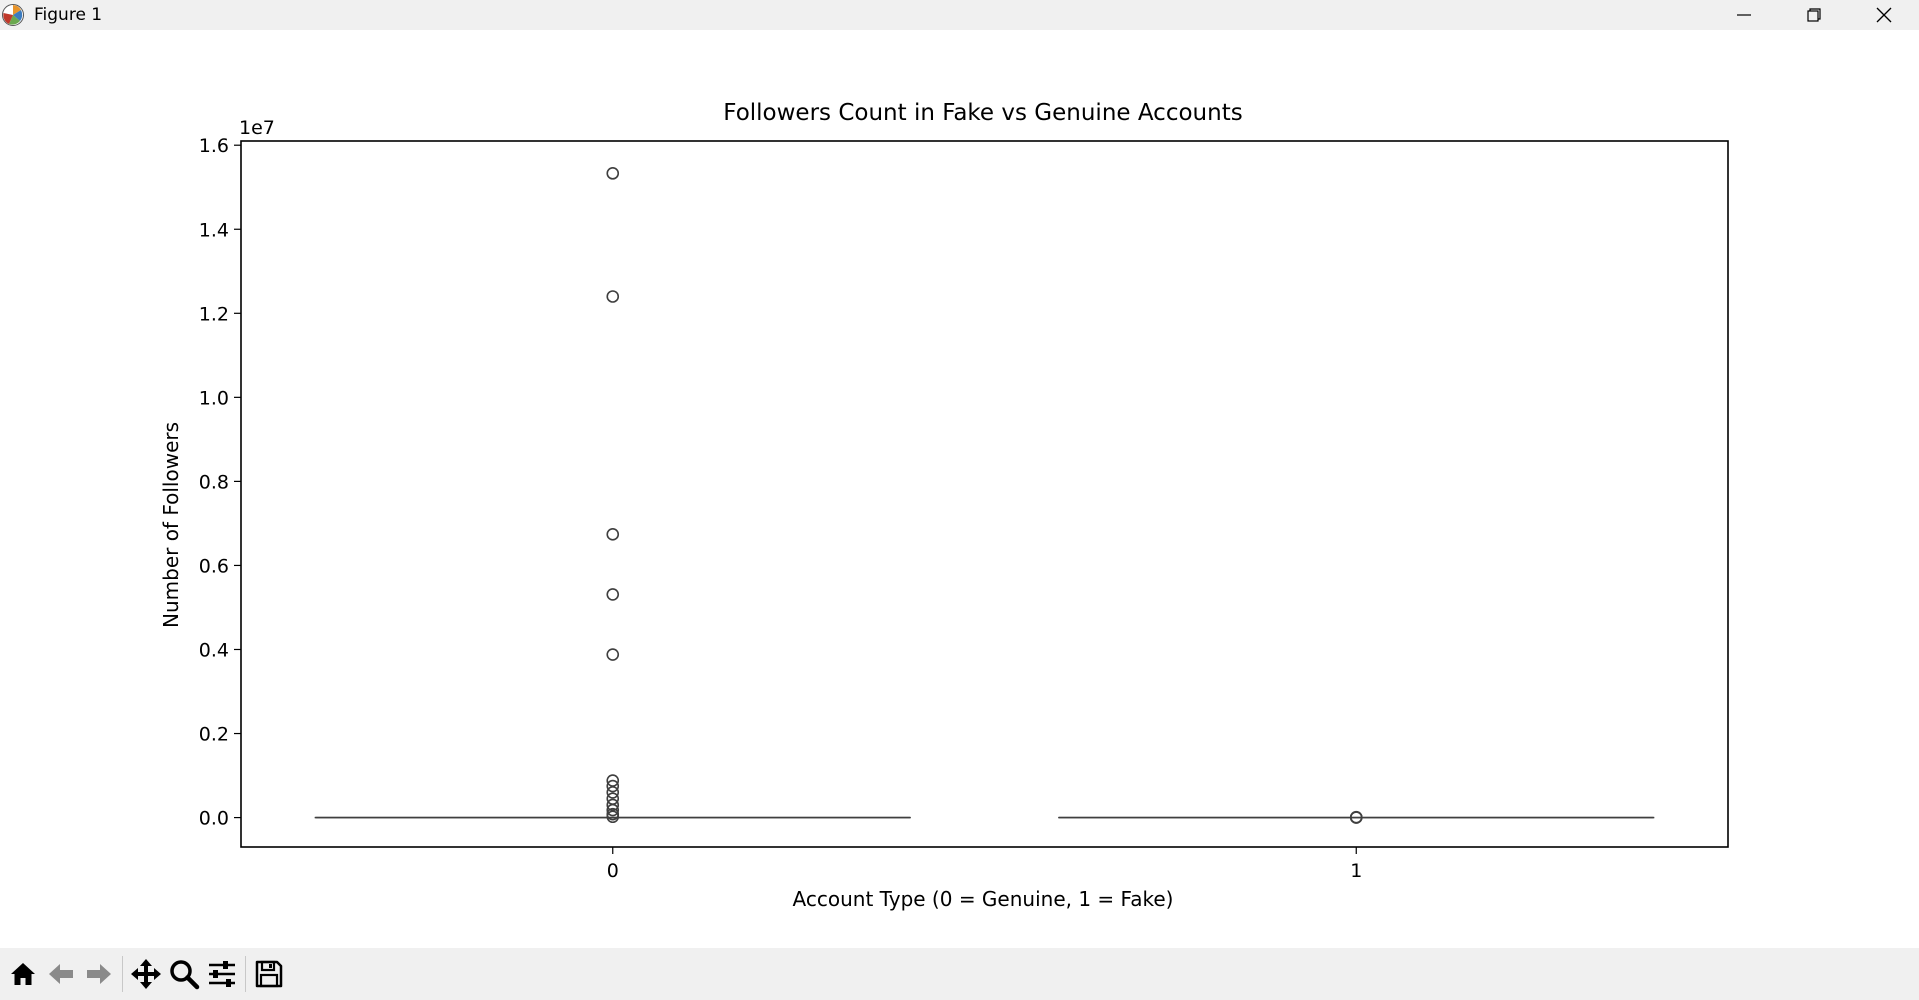  I want to click on y-tick-label: 1.0, so click(214, 398).